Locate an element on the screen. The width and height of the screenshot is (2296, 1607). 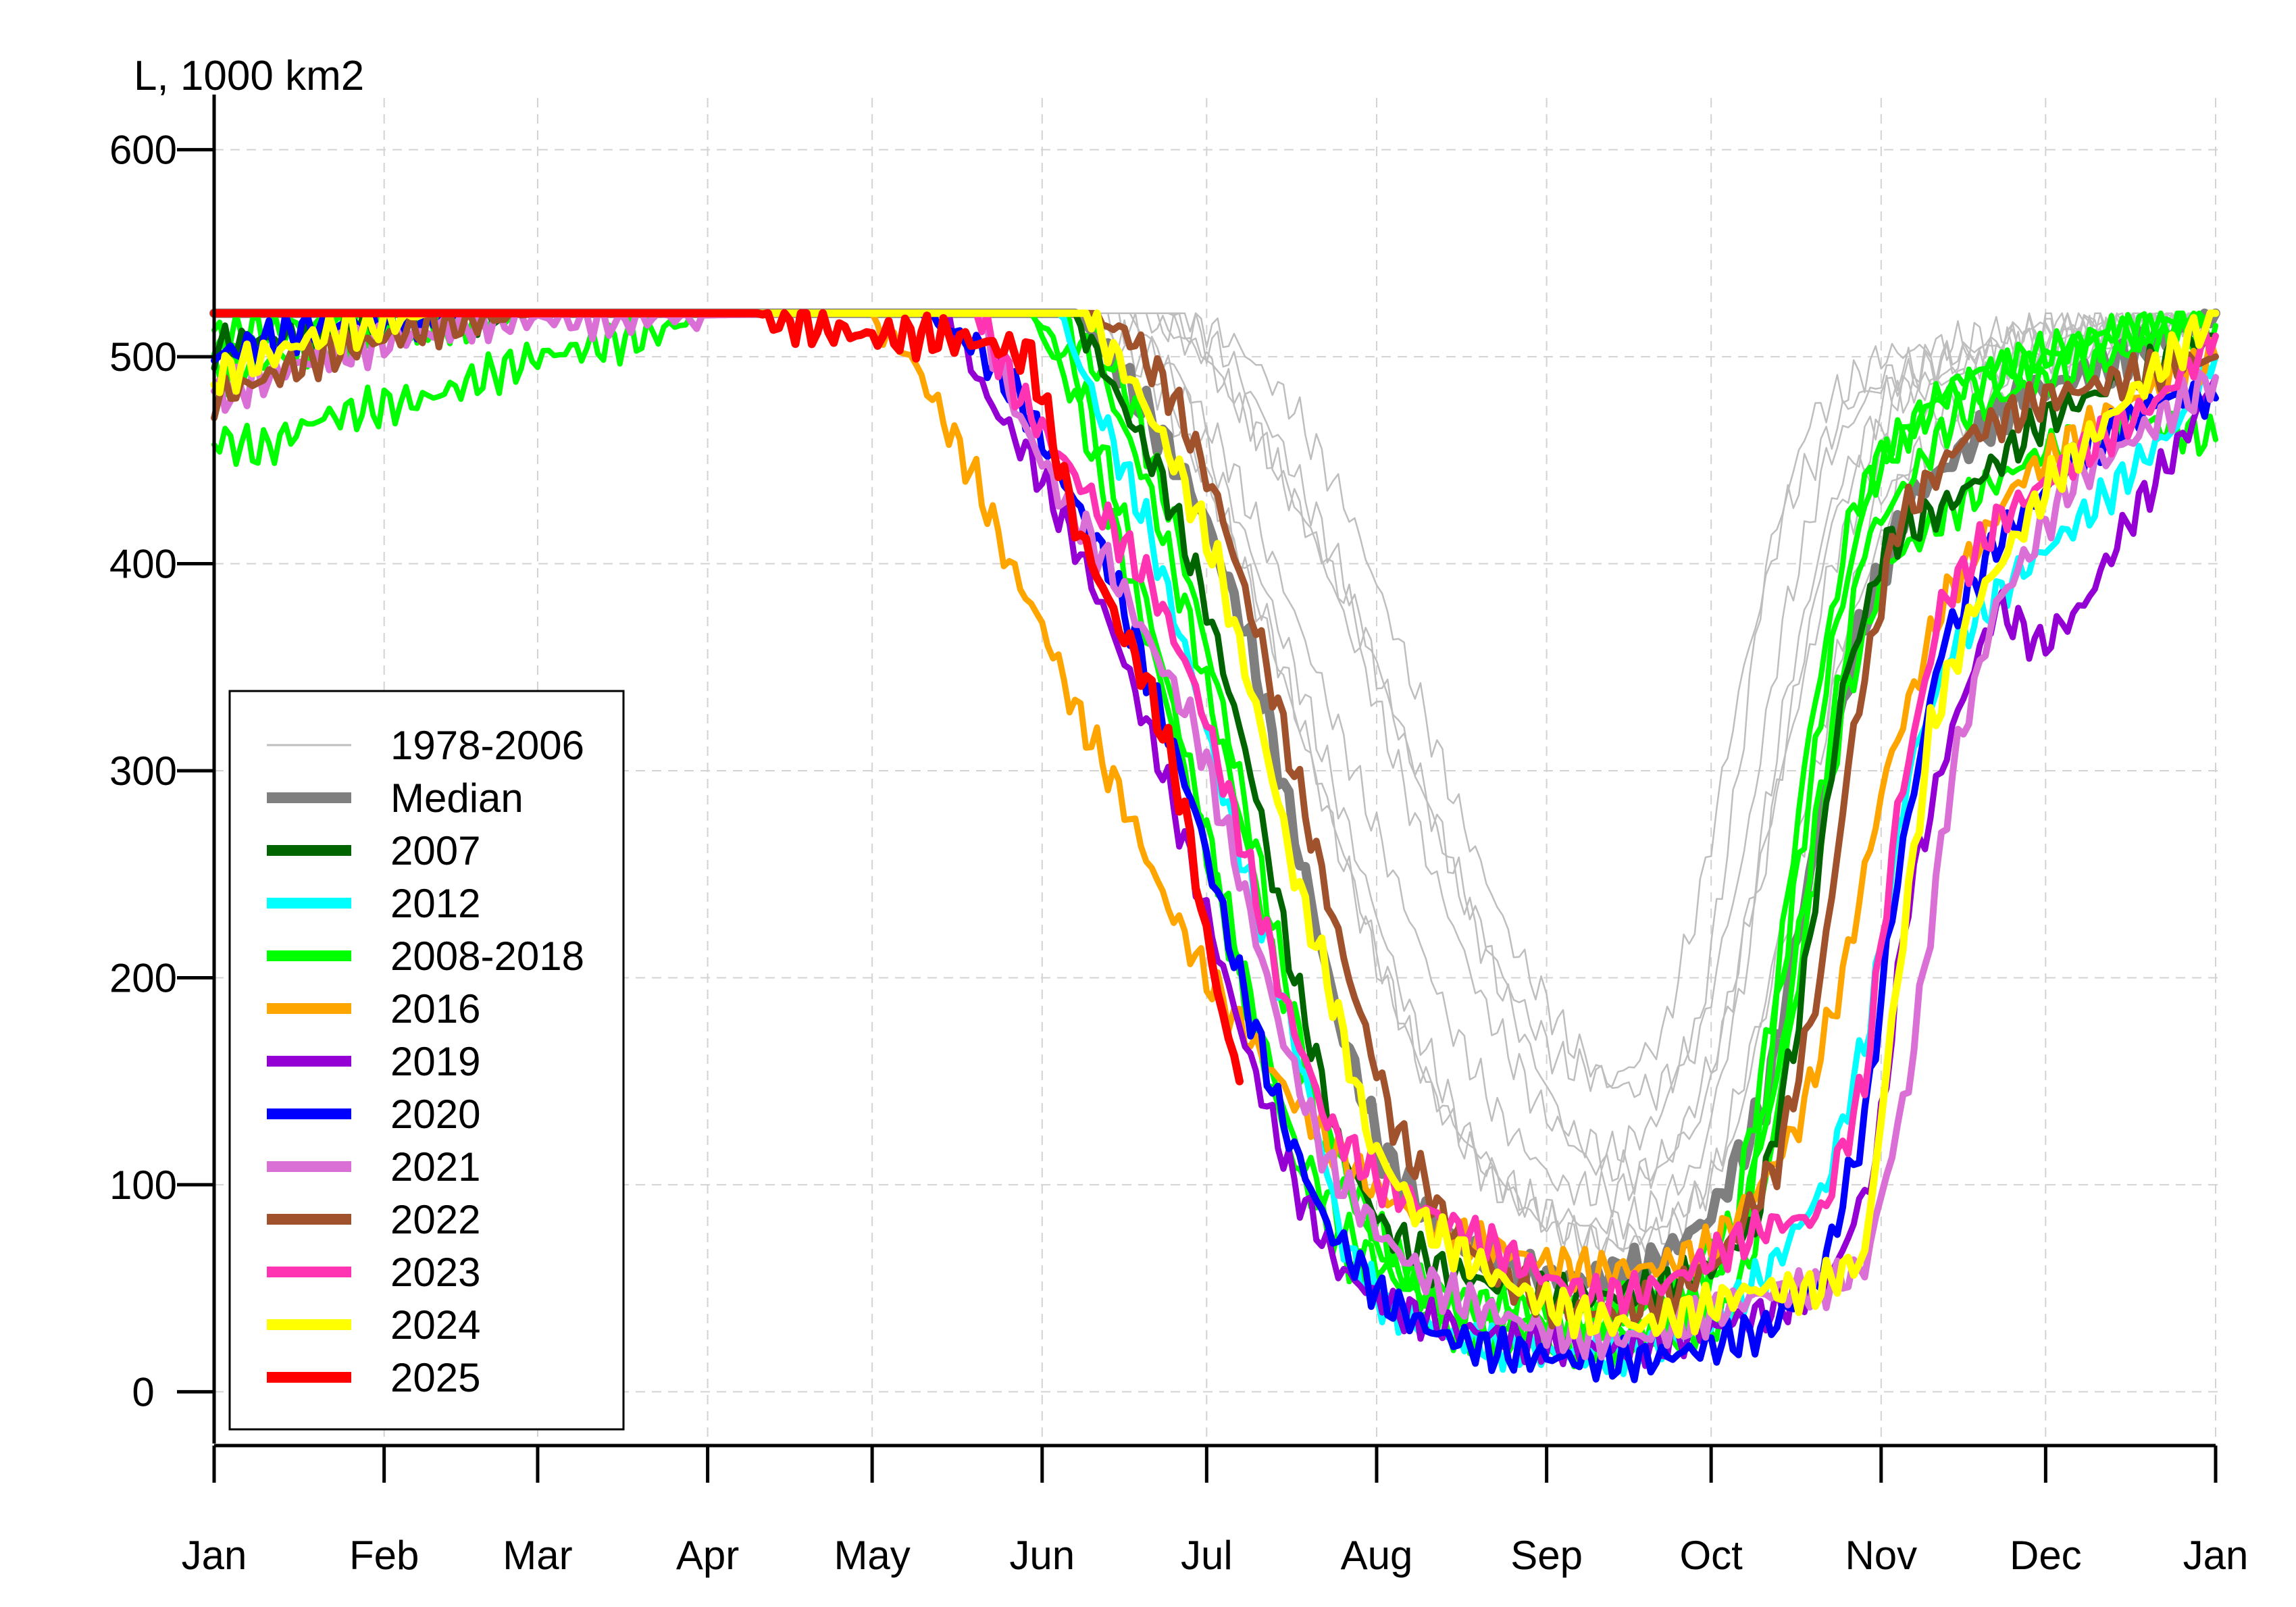
legend-label: 2025 is located at coordinates (435, 1377).